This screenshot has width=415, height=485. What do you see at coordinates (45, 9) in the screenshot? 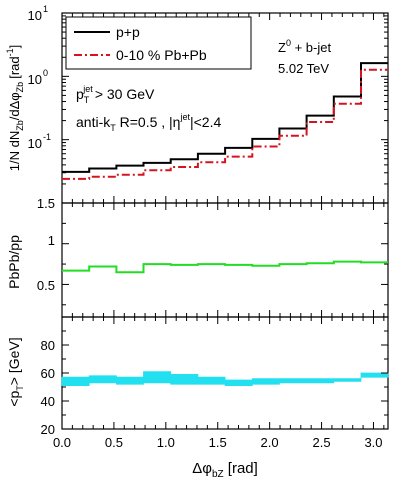
I see `top-ytick-exp-10: 1` at bounding box center [45, 9].